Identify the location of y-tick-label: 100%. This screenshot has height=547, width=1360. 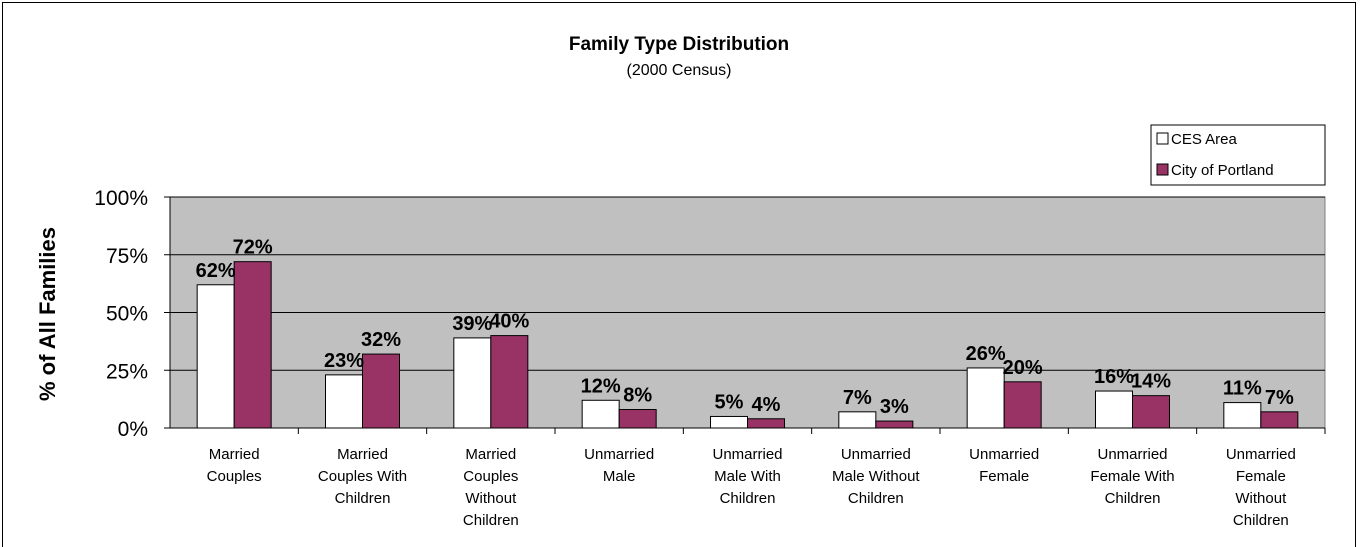
(121, 198).